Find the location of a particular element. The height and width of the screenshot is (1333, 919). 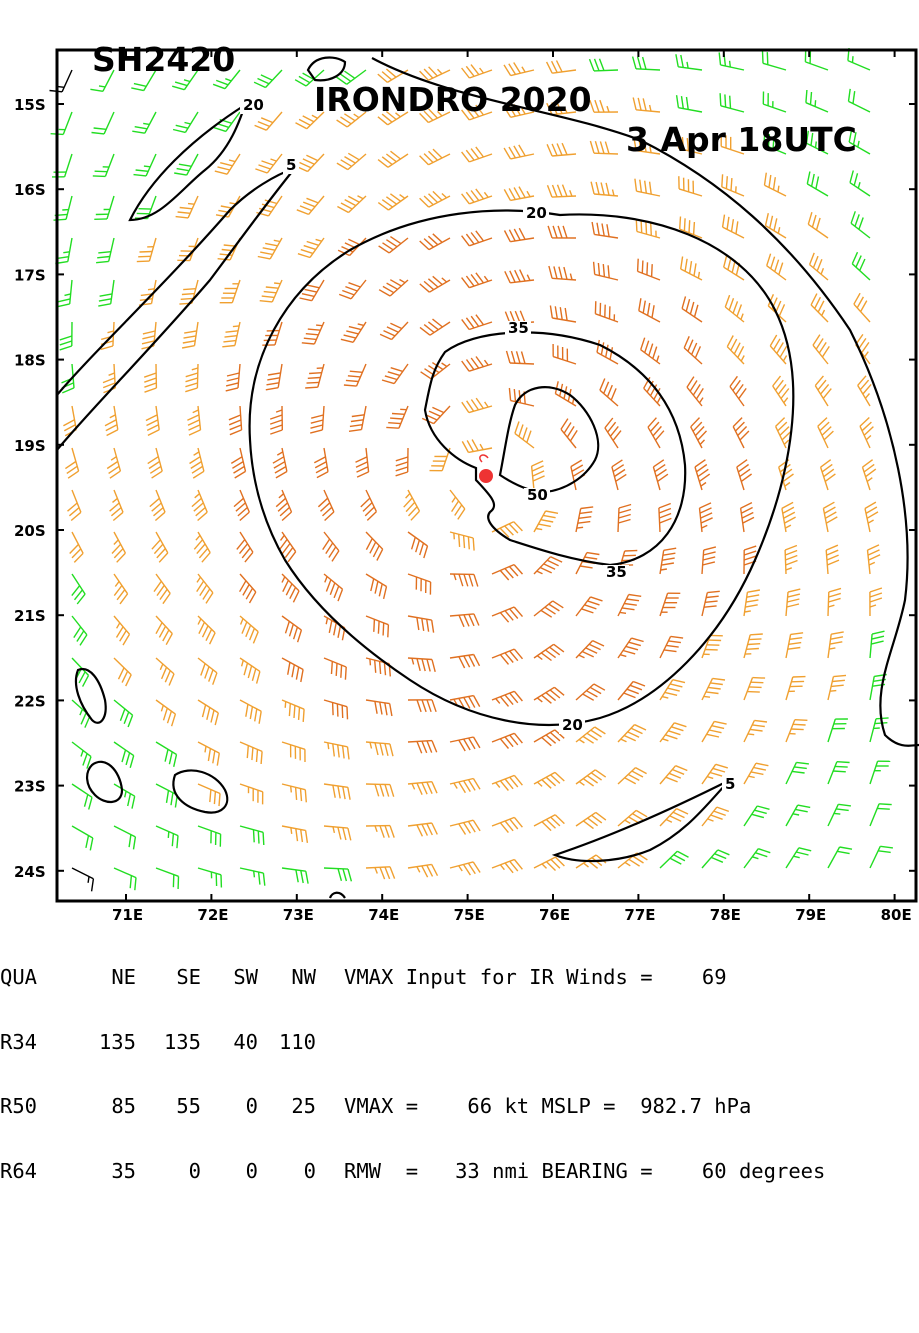

storm-id: SH2420 is located at coordinates (163, 60).